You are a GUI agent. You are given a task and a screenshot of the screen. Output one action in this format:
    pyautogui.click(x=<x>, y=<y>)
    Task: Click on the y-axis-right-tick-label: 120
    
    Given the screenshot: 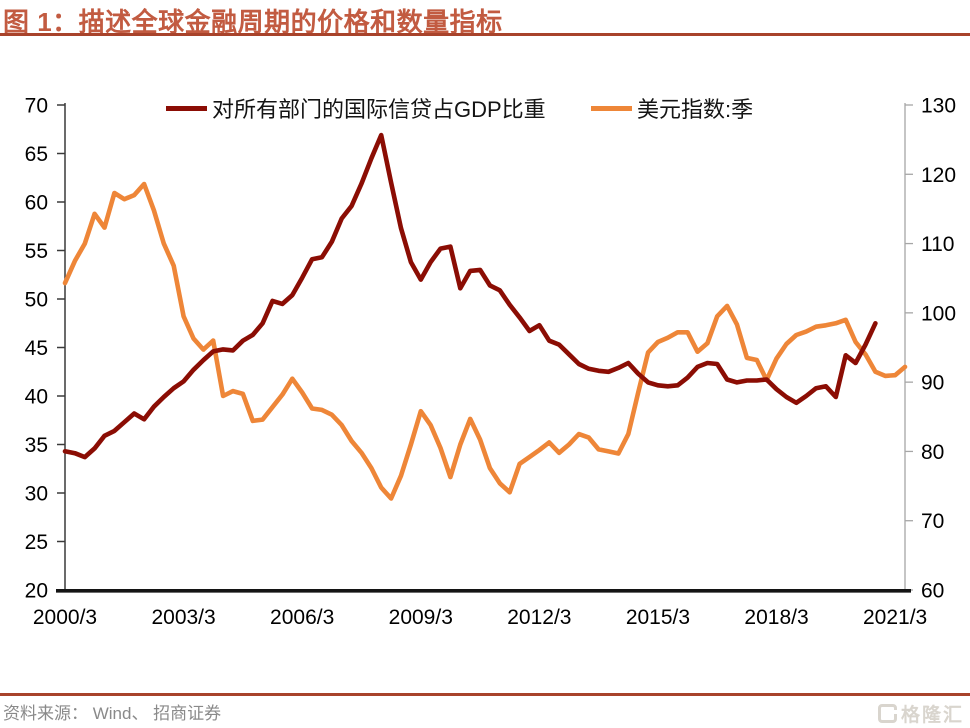 What is the action you would take?
    pyautogui.click(x=938, y=175)
    